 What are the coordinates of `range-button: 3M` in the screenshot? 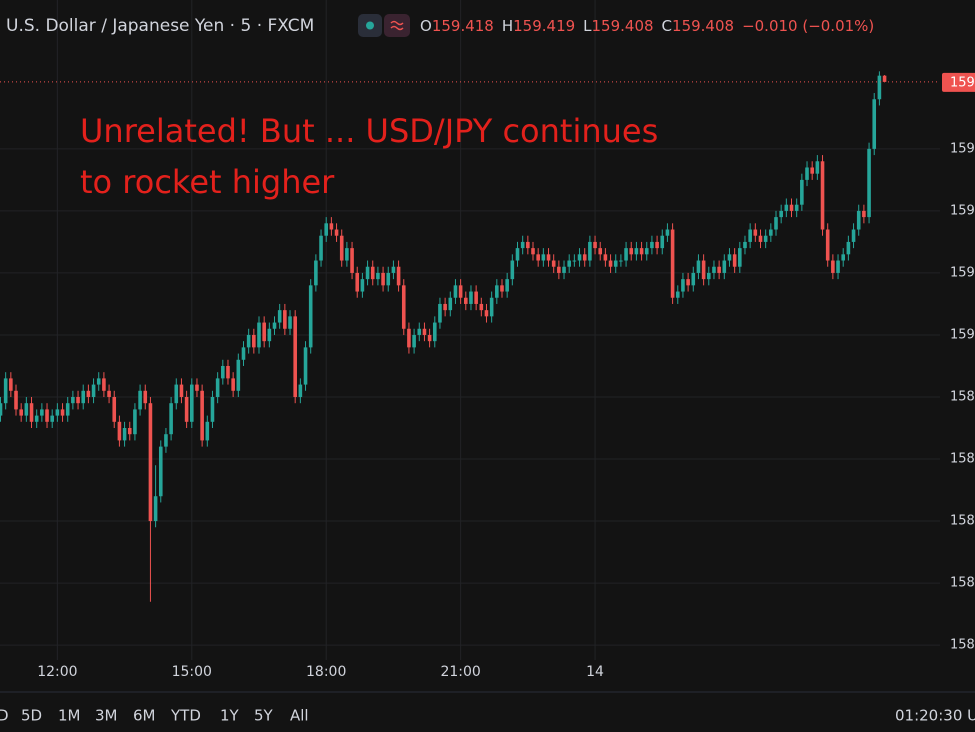 It's located at (106, 716).